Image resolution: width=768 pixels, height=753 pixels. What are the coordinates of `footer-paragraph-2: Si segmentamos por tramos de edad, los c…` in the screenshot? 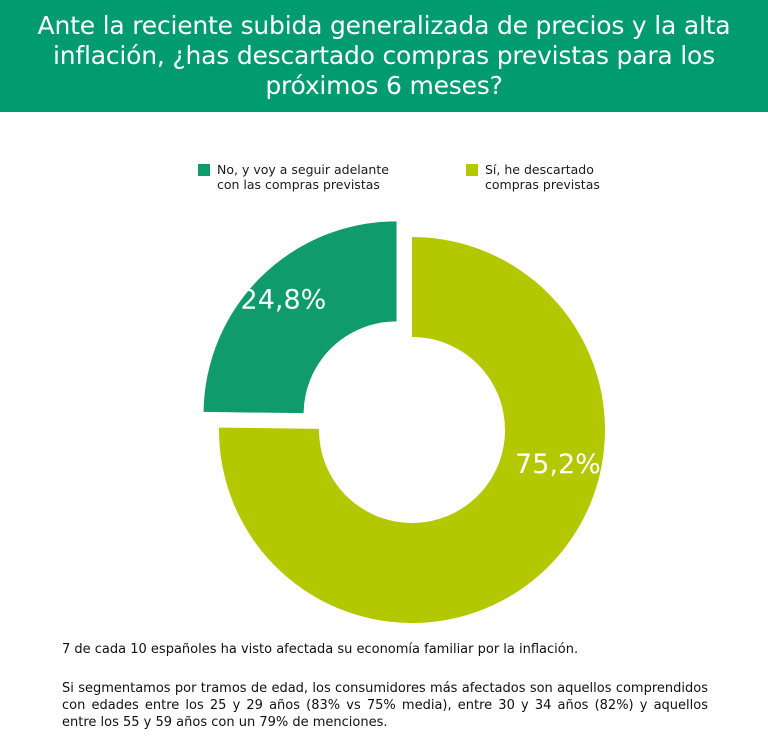 It's located at (385, 705).